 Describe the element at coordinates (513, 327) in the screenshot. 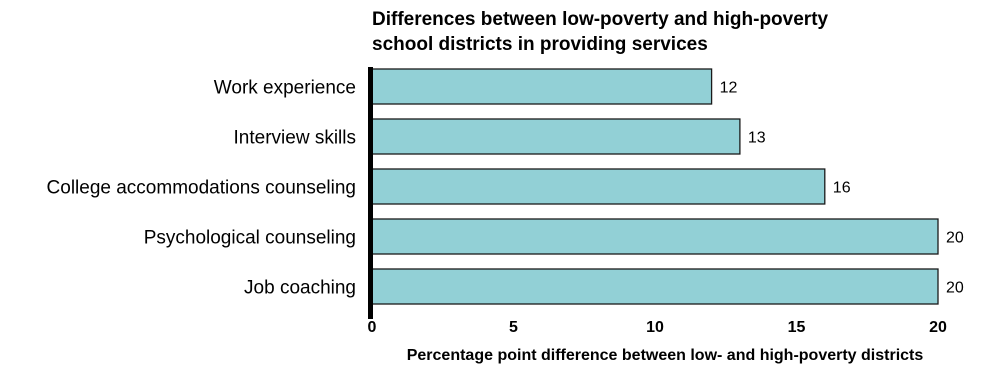

I see `x-tick-label-5: 5` at that location.